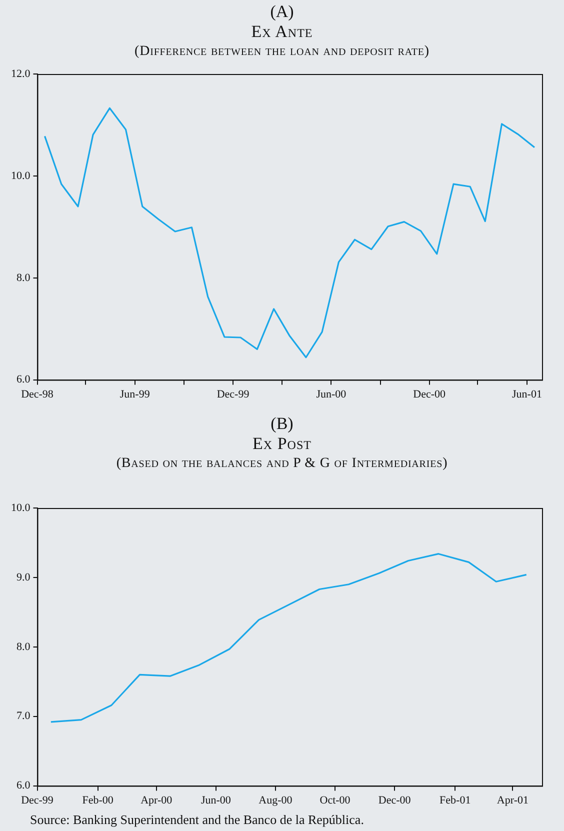  What do you see at coordinates (135, 394) in the screenshot?
I see `x-tick-label: Jun-99` at bounding box center [135, 394].